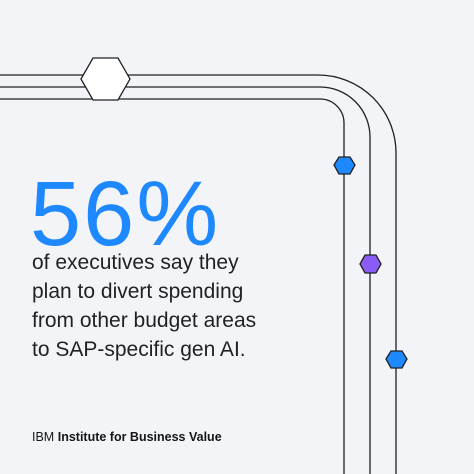  Describe the element at coordinates (139, 349) in the screenshot. I see `description-line: to SAP-specific gen AI.` at that location.